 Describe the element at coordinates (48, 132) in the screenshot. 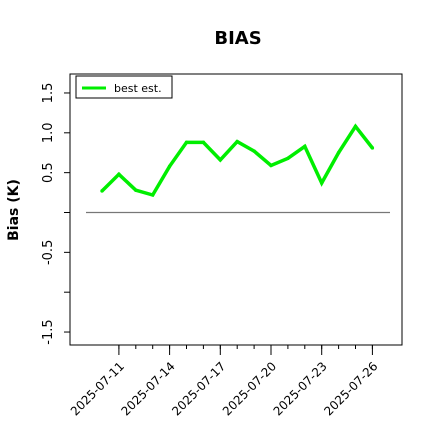

I see `y-tick-label: 1.0` at that location.